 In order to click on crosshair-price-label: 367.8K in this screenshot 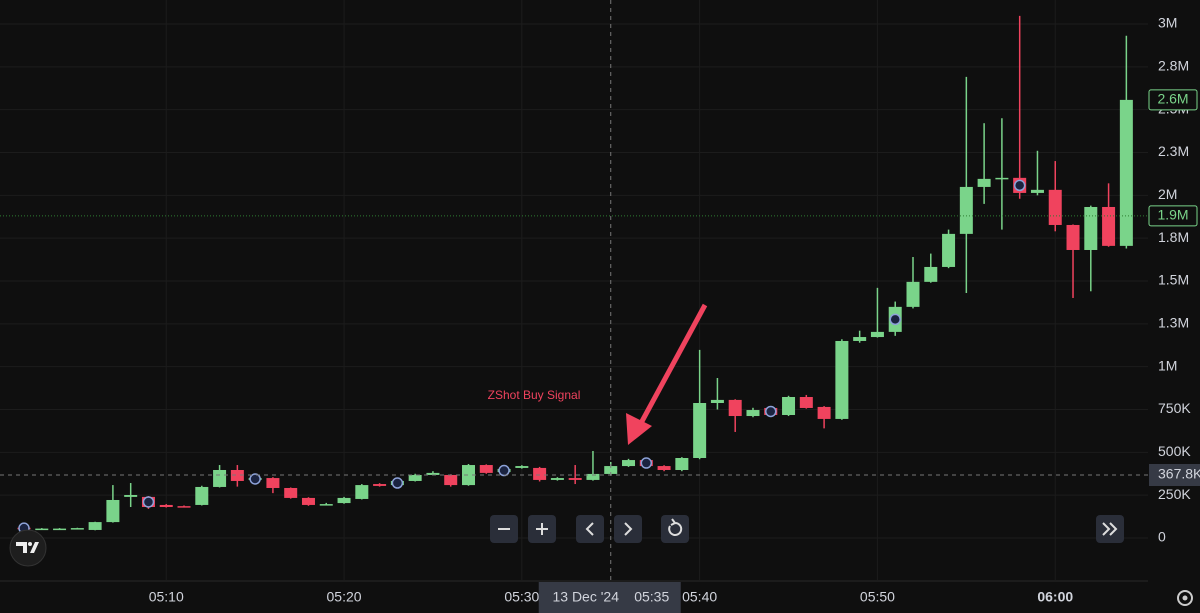, I will do `click(1179, 474)`.